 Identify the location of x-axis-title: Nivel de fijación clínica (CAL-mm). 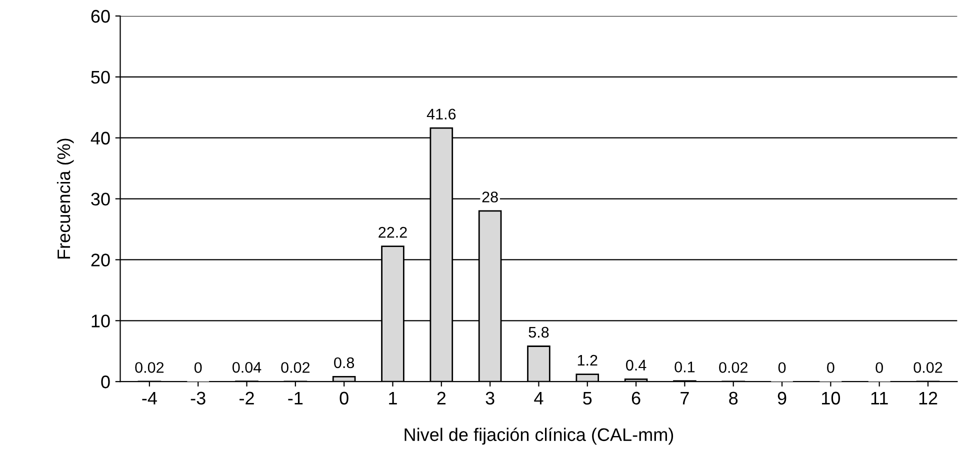
(539, 436).